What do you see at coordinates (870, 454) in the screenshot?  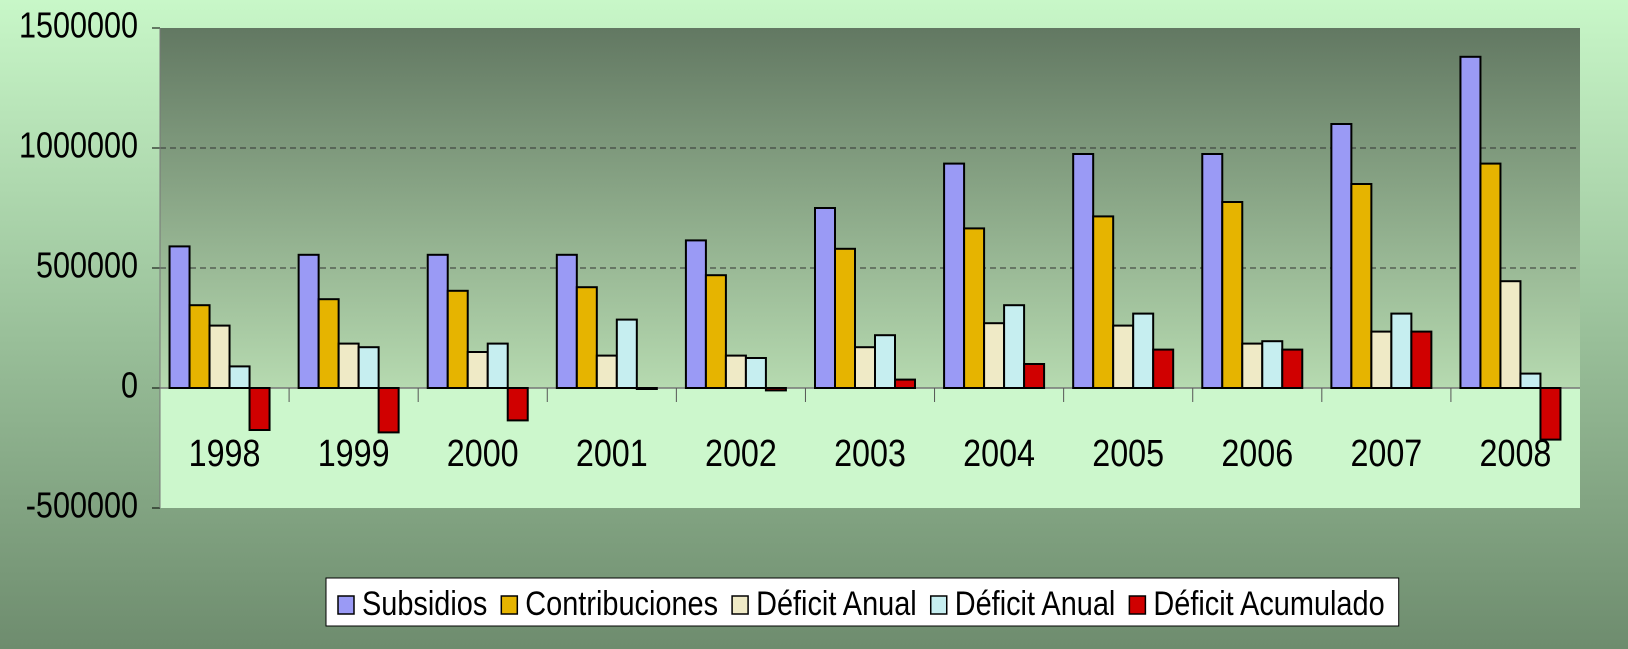 I see `x-tick-label: 2003` at bounding box center [870, 454].